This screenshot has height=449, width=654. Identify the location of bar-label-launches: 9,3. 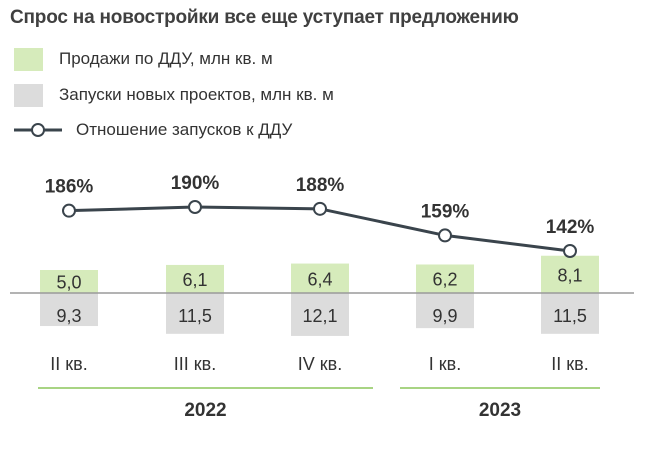
(68, 316).